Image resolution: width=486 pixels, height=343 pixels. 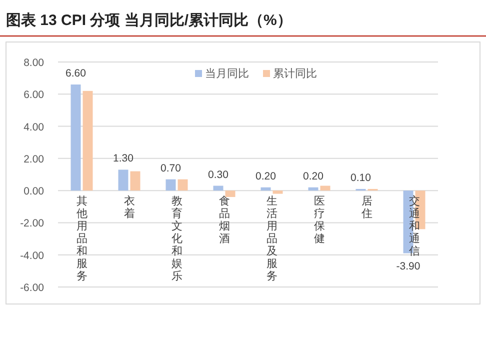 What do you see at coordinates (34, 192) in the screenshot?
I see `y-tick-label: 0.00` at bounding box center [34, 192].